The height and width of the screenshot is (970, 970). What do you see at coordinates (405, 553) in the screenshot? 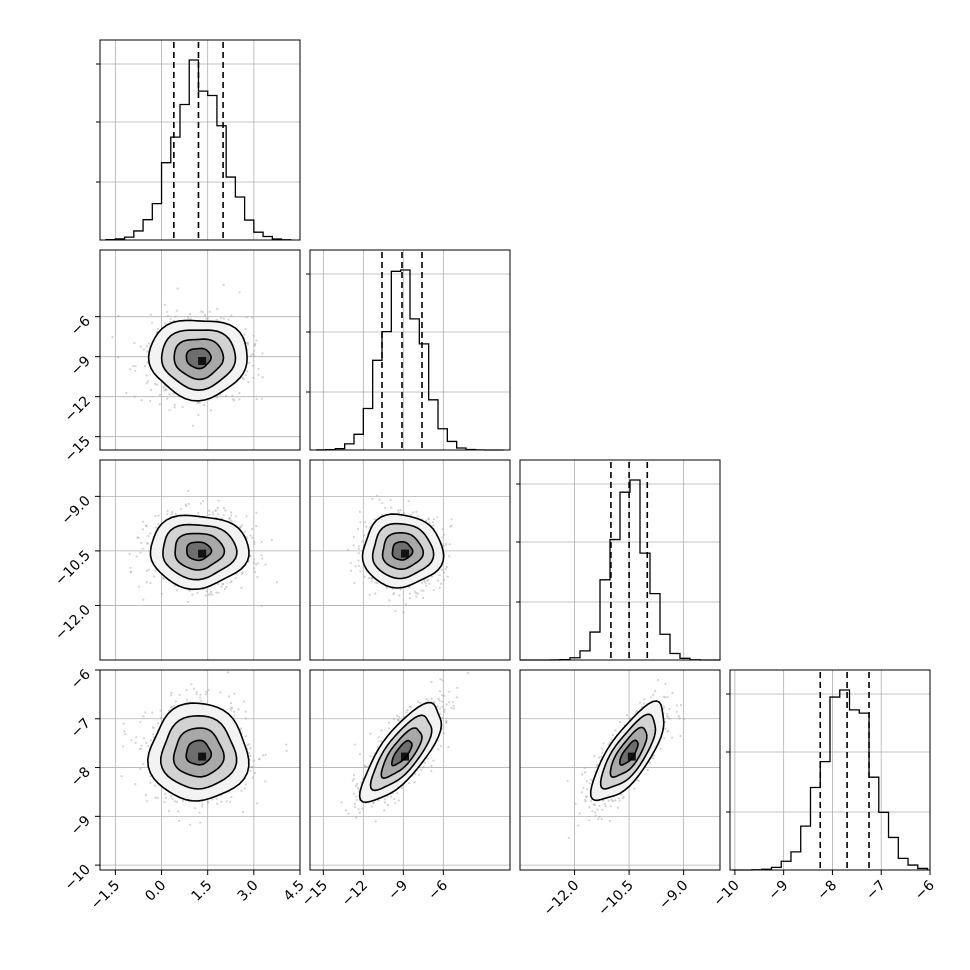
I see `density-peak` at bounding box center [405, 553].